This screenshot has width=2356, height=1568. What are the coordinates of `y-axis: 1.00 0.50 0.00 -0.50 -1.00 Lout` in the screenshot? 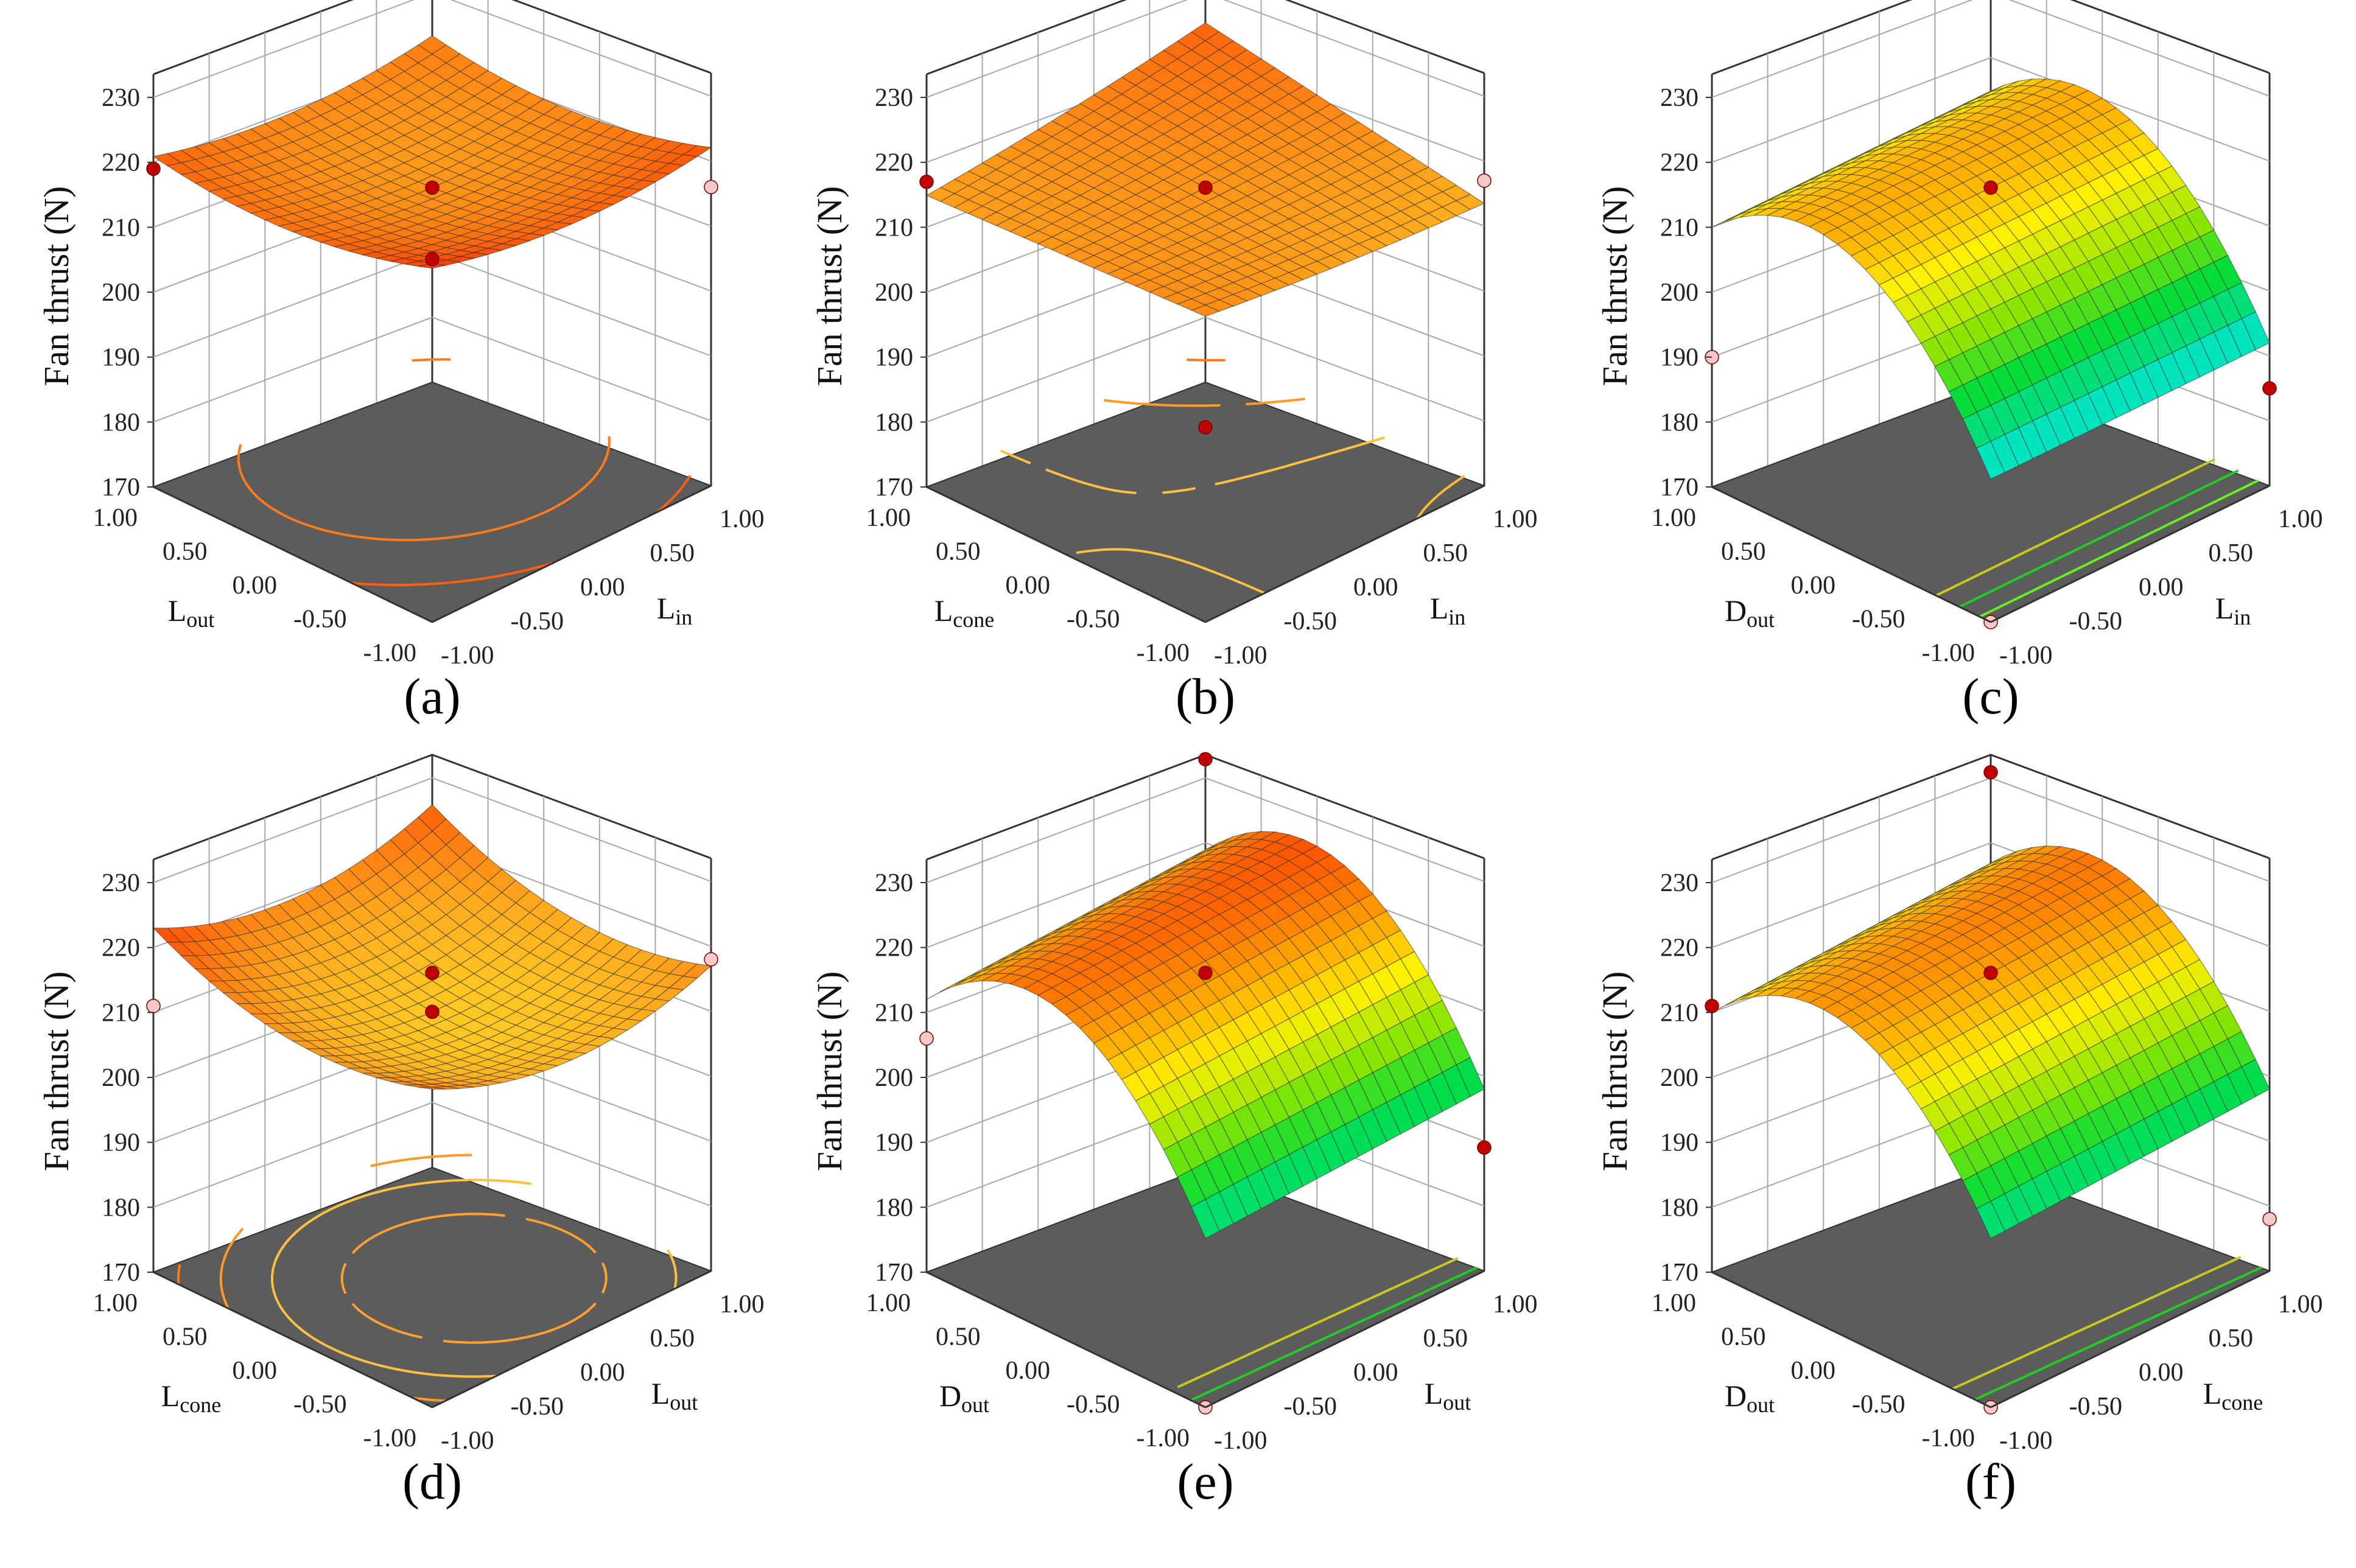 It's located at (255, 585).